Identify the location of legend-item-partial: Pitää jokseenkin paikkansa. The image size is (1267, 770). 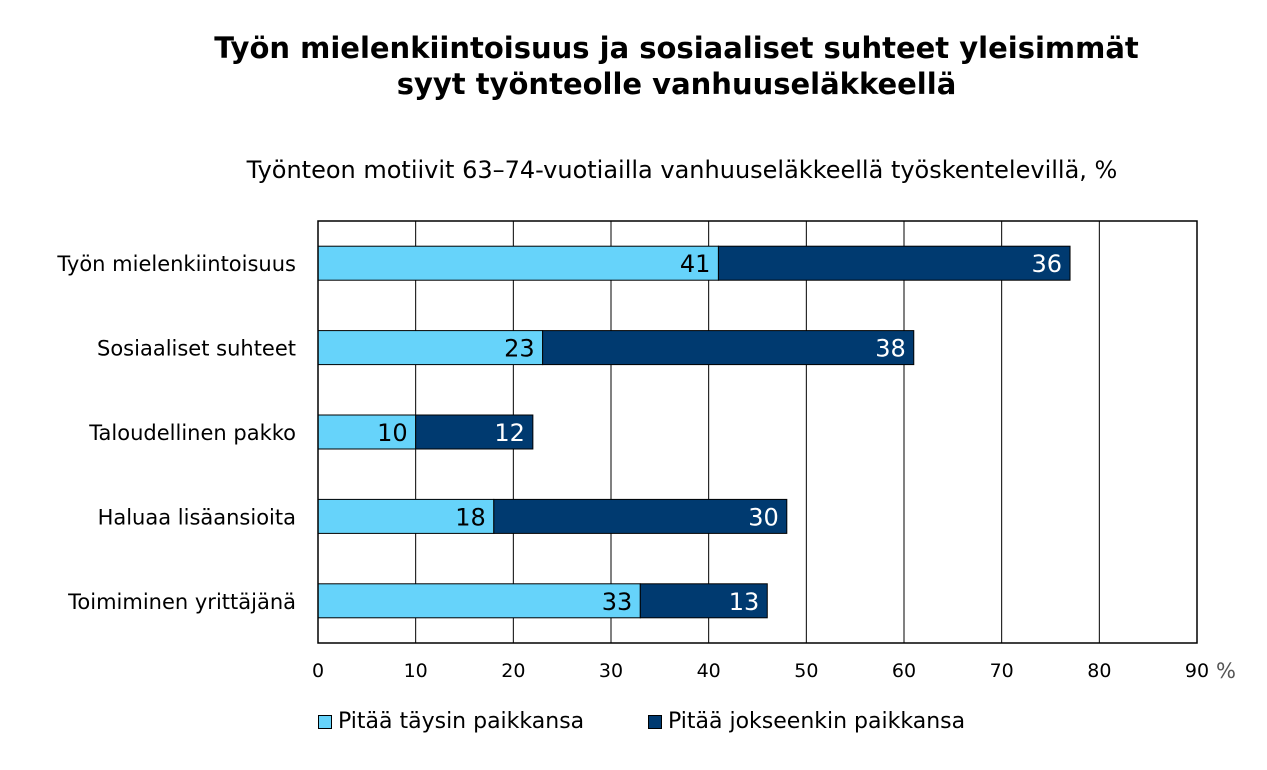
(806, 722).